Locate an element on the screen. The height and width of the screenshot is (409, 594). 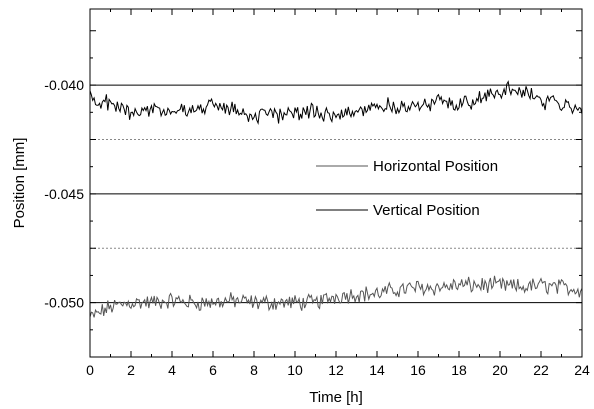
x-tick-label: 4 is located at coordinates (172, 370).